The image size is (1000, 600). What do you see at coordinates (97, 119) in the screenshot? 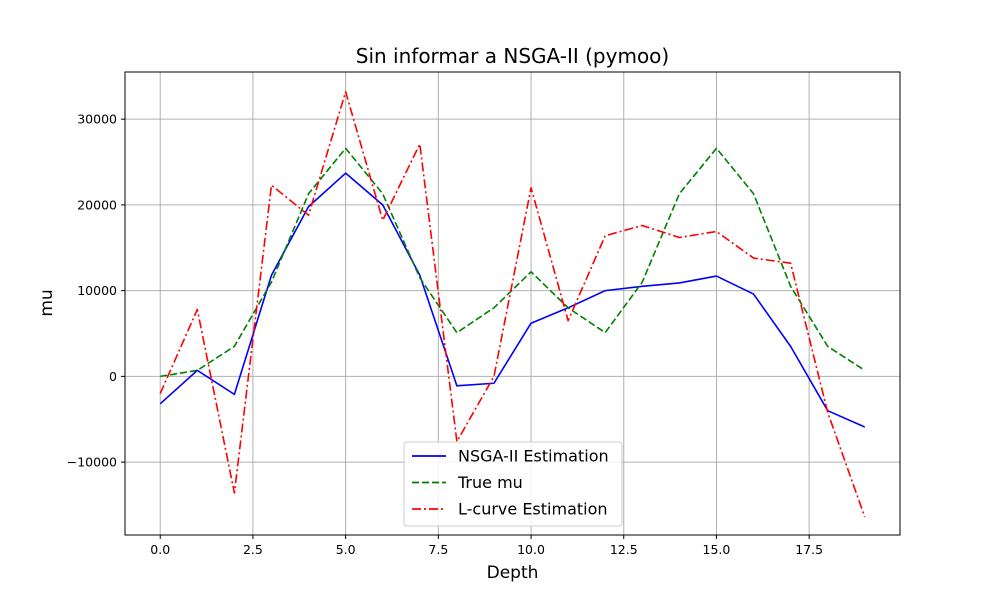
I see `y-tick-label: 30000` at bounding box center [97, 119].